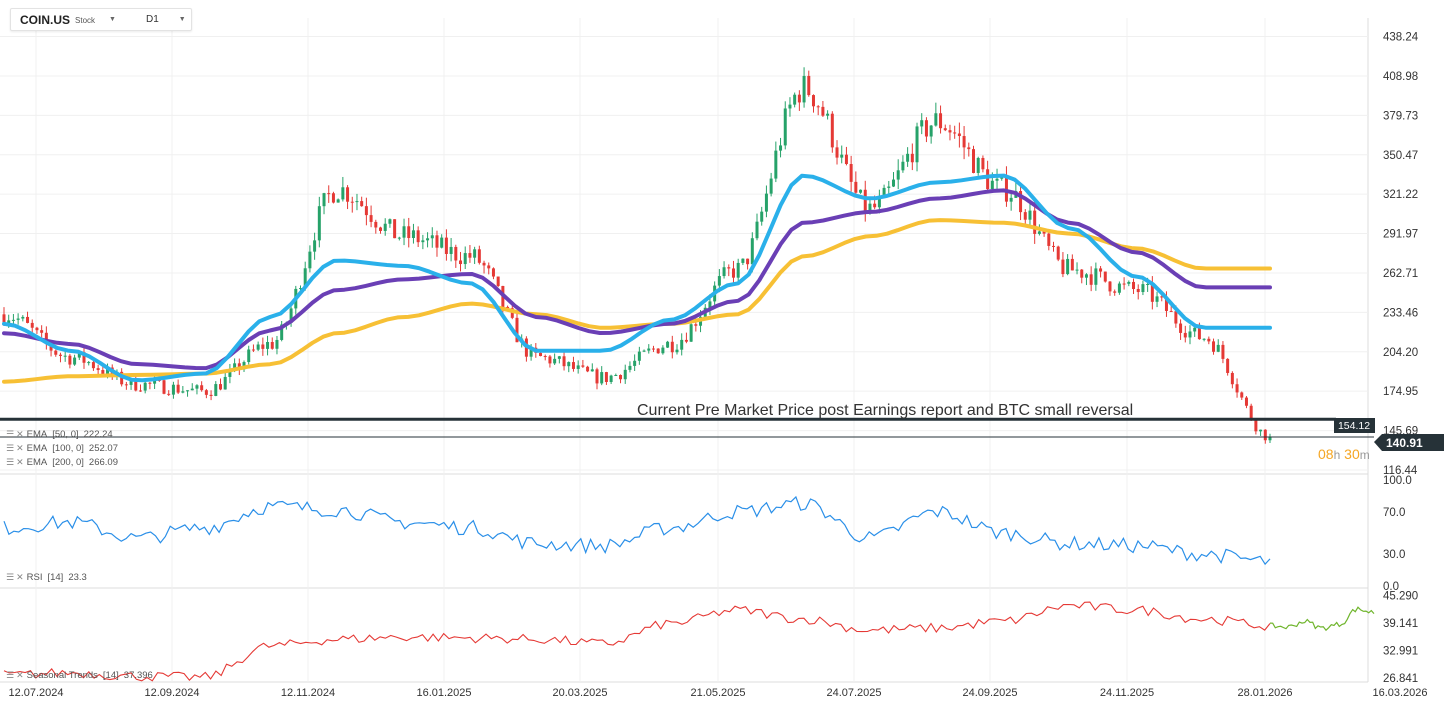  I want to click on last-price-tag: 140.91, so click(1404, 443).